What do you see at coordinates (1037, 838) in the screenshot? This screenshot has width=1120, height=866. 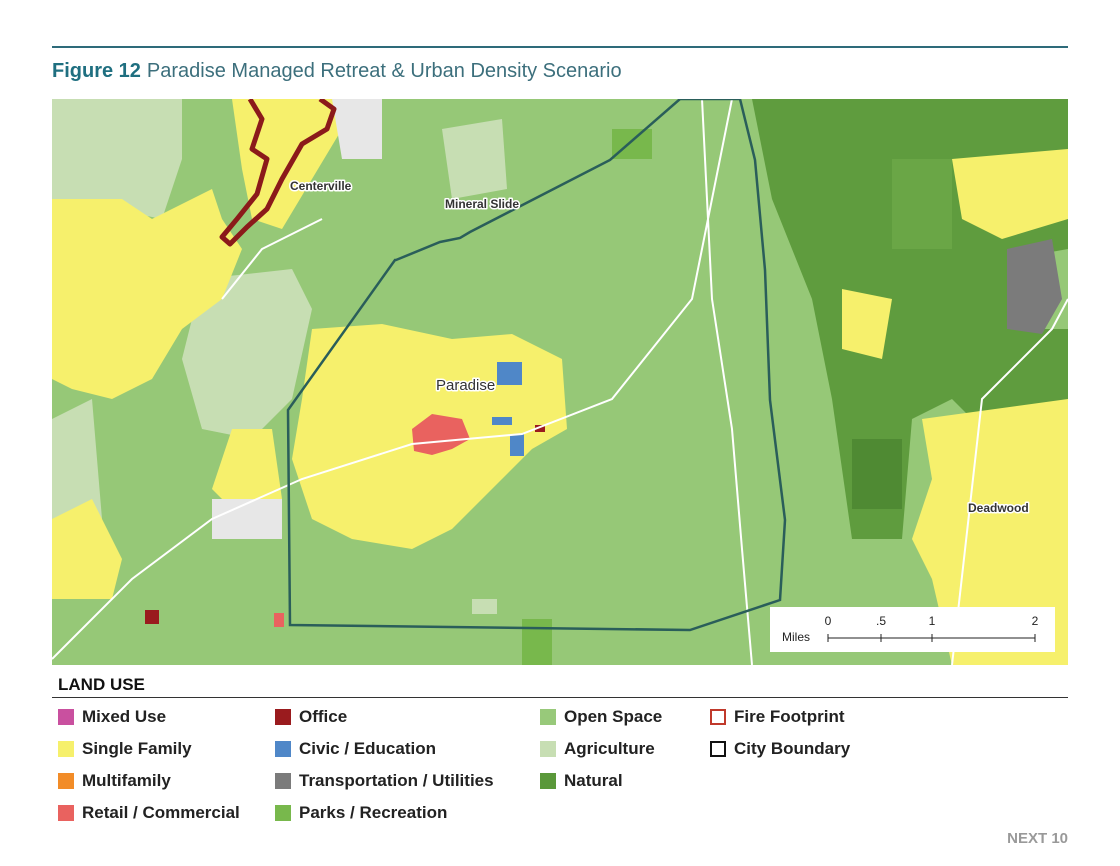 I see `page-footer: NEXT 10` at bounding box center [1037, 838].